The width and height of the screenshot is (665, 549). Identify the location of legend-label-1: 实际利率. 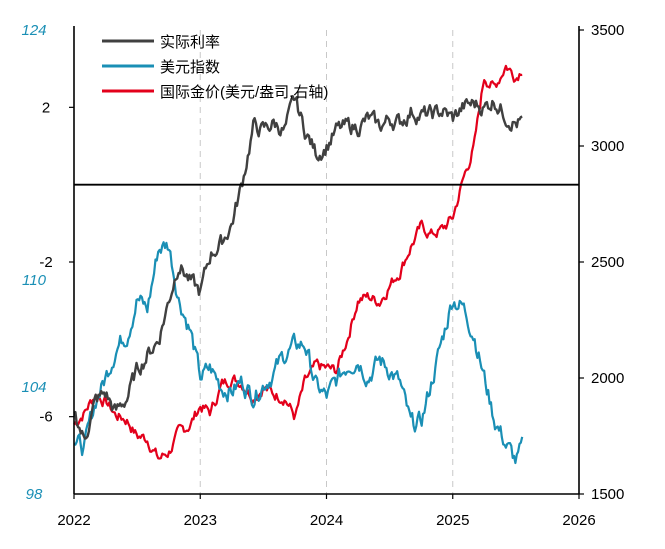
(190, 42).